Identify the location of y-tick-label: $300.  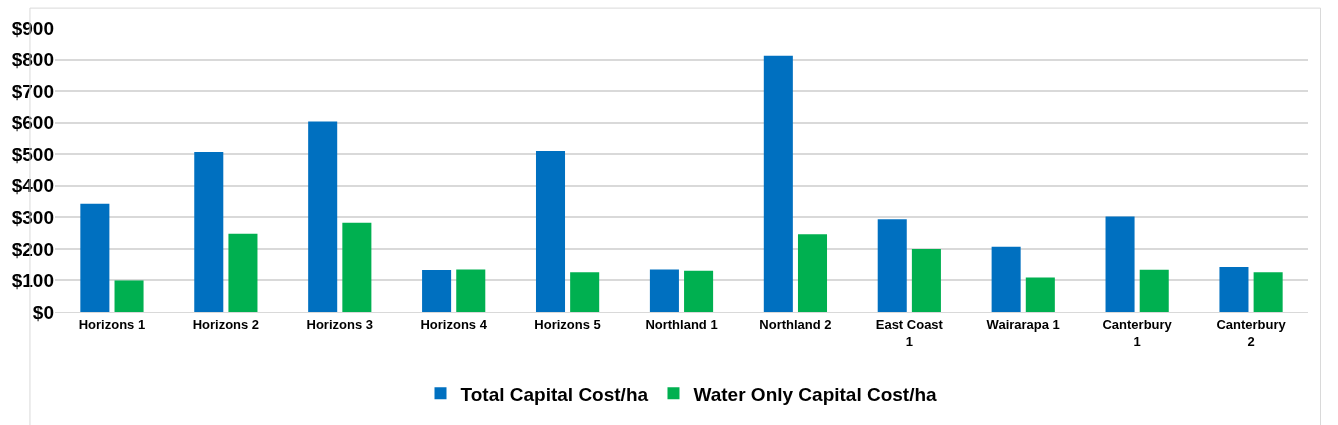
(32, 217).